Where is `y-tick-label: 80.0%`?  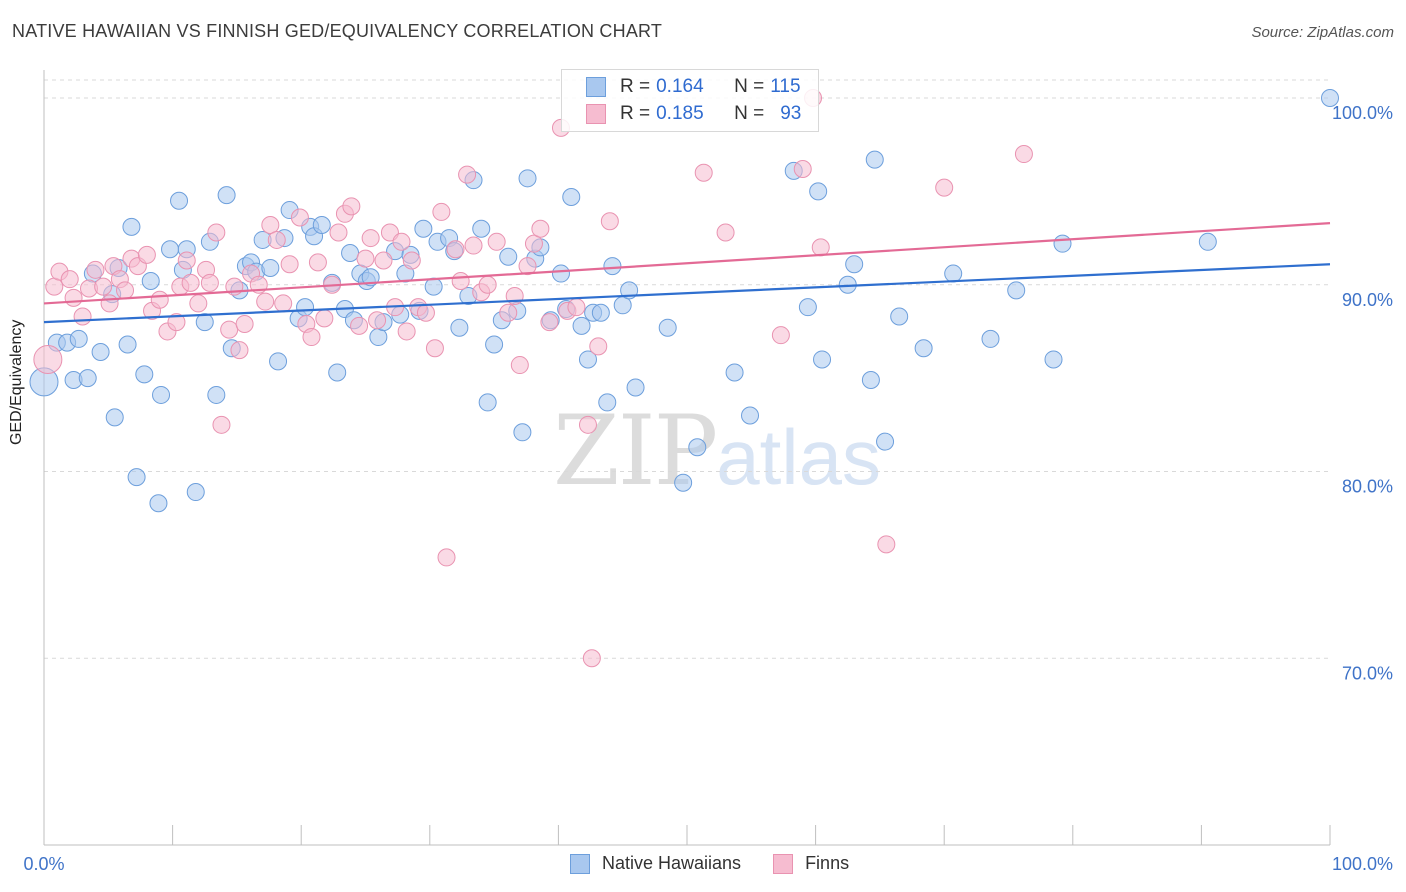
y-tick-label: 80.0% is located at coordinates (1367, 487).